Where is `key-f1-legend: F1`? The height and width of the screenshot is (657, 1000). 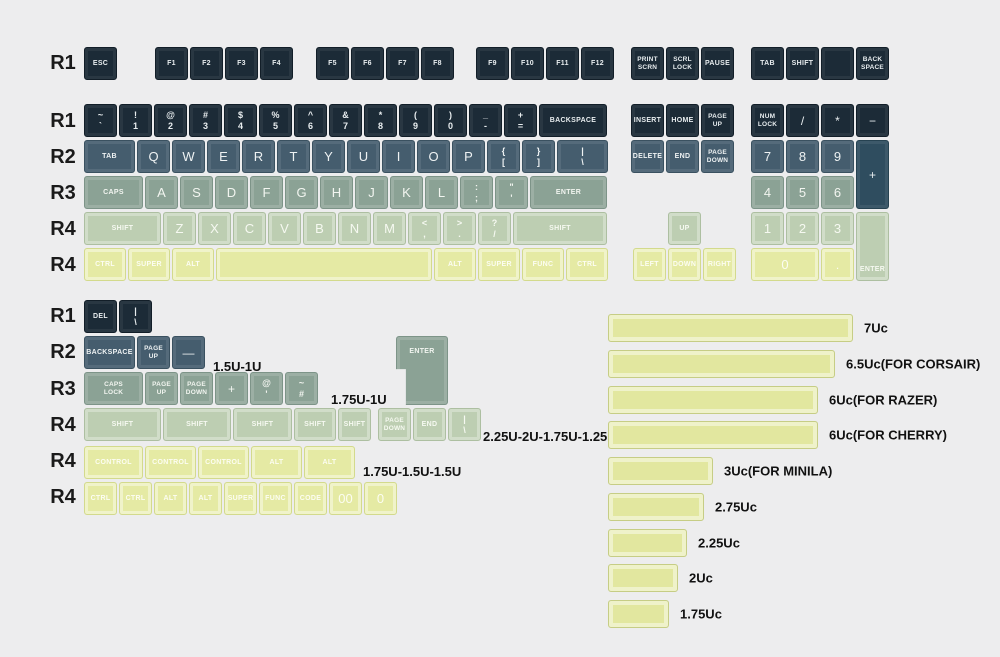
key-f1-legend: F1 is located at coordinates (171, 63).